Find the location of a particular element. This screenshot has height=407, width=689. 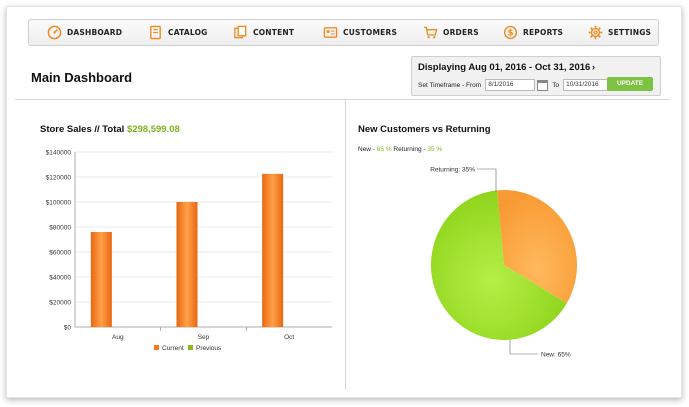

update-button: UPDATE is located at coordinates (630, 84).